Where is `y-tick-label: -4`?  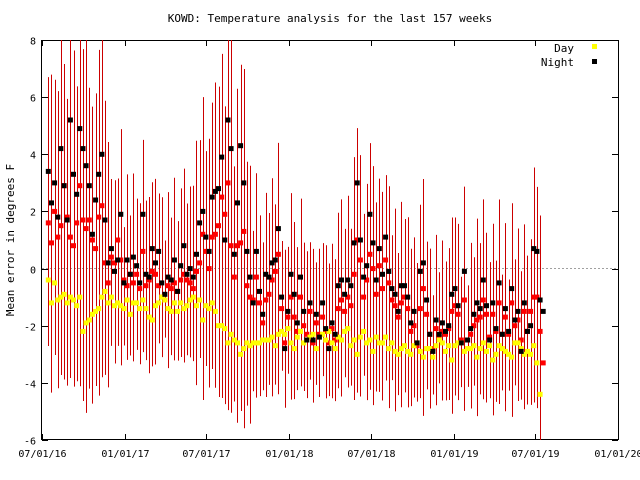
y-tick-label: -4 is located at coordinates (30, 385).